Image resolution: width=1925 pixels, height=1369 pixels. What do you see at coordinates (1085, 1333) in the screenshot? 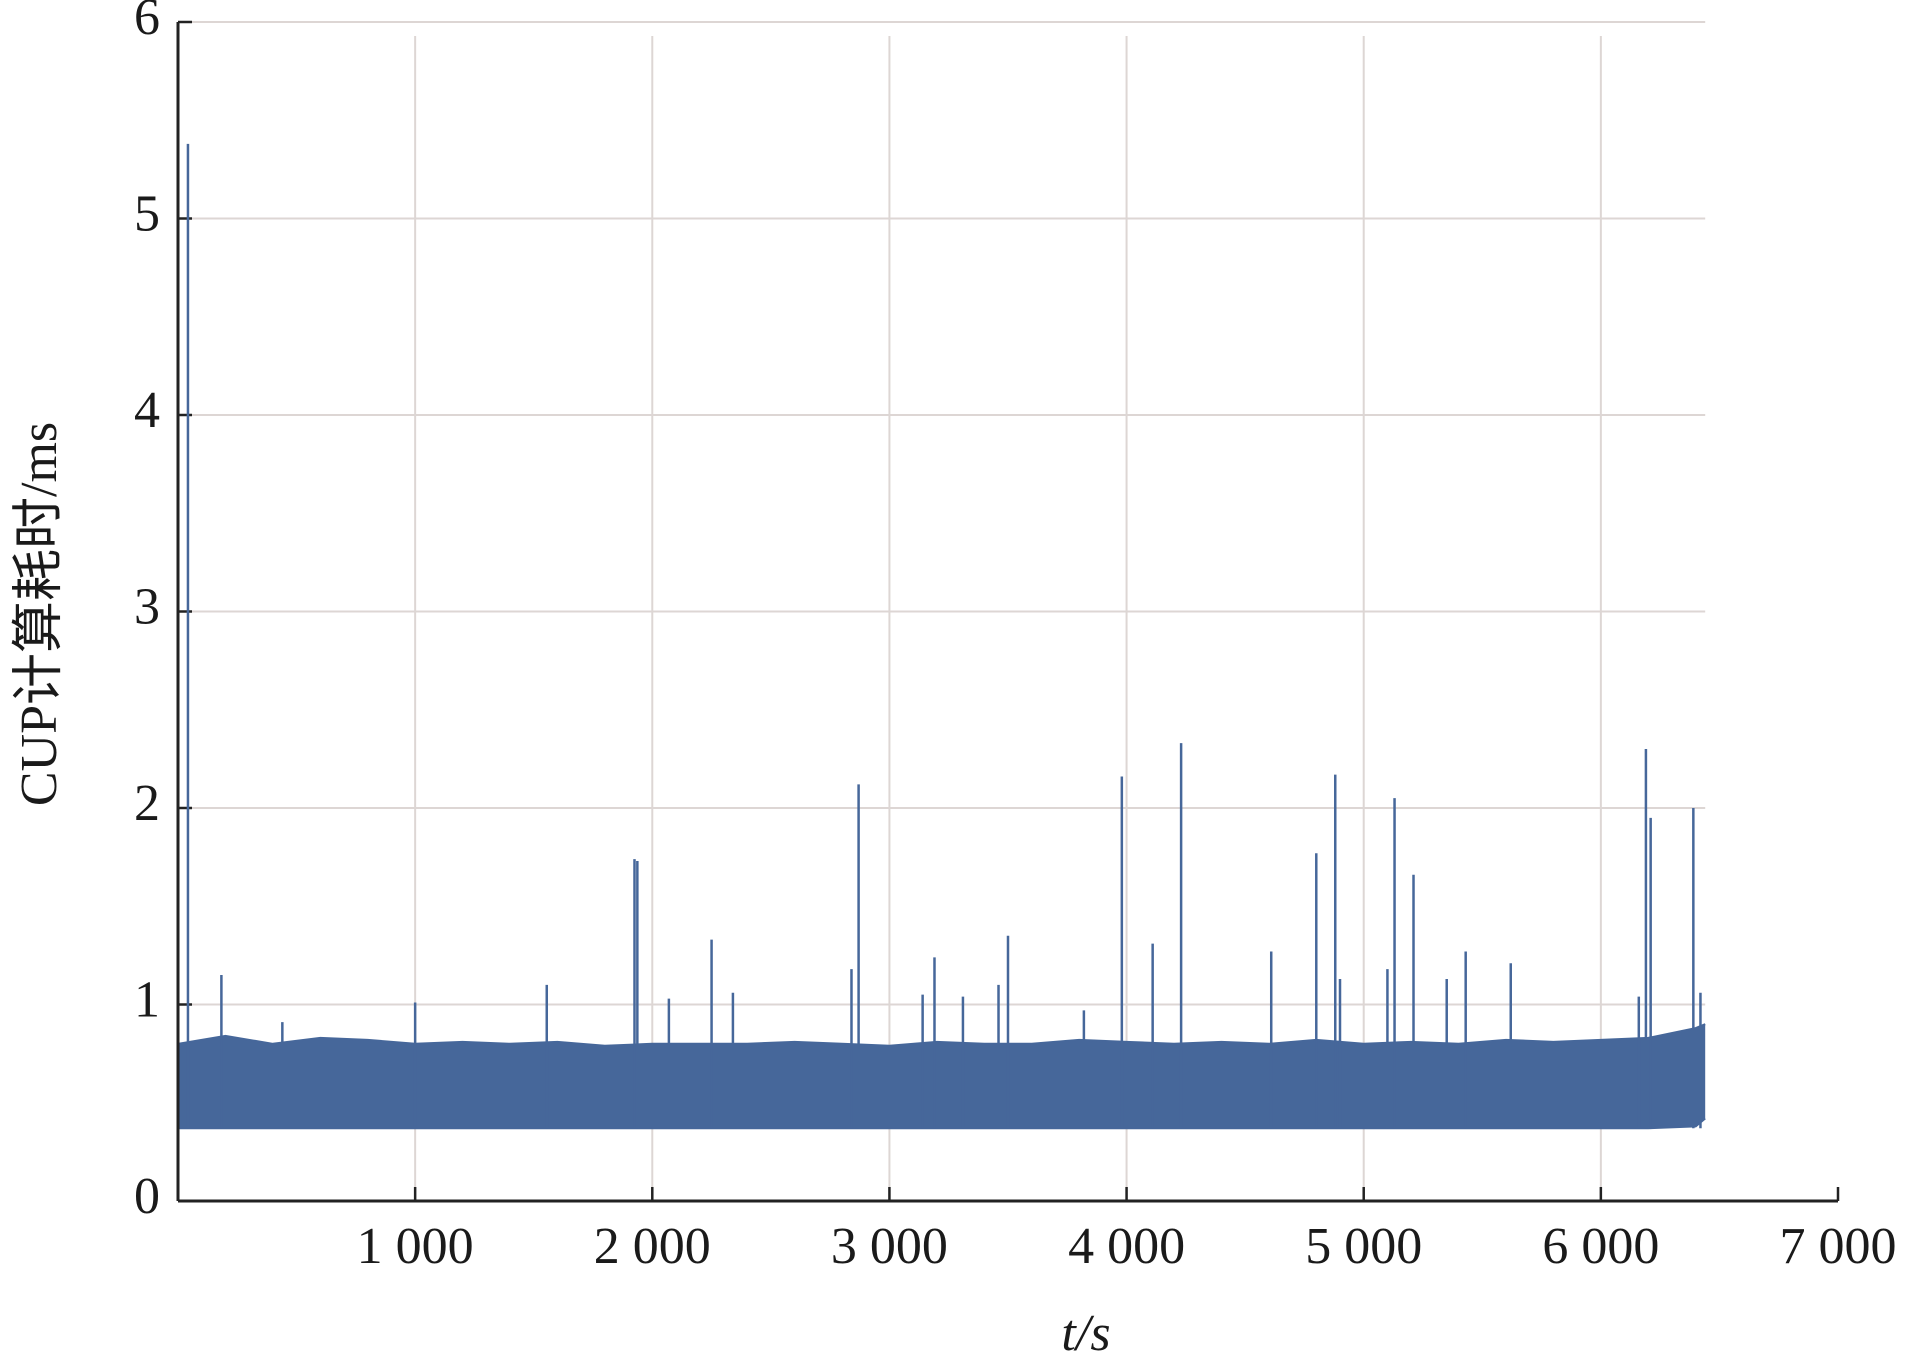
I see `x-axis-label: t/s` at bounding box center [1085, 1333].